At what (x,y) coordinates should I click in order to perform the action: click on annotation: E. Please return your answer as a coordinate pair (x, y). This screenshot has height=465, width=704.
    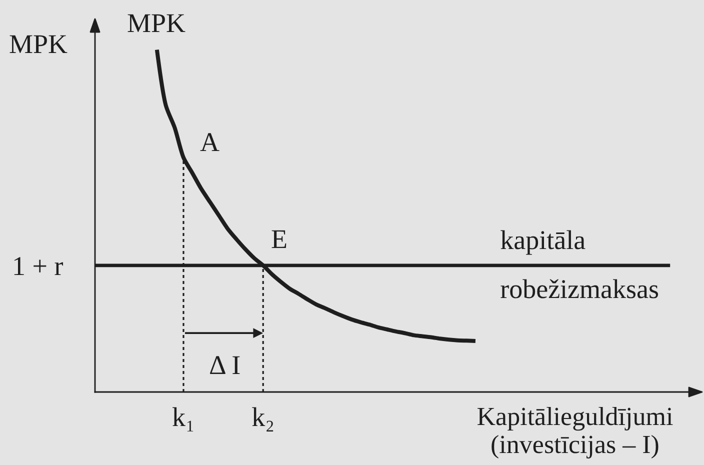
    Looking at the image, I should click on (279, 239).